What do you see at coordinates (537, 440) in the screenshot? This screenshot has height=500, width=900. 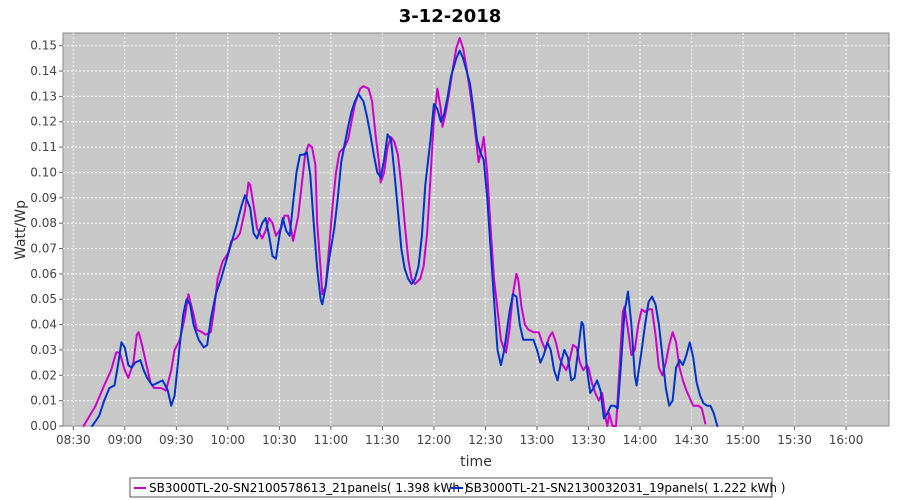 I see `x-tick-label: 13:00` at bounding box center [537, 440].